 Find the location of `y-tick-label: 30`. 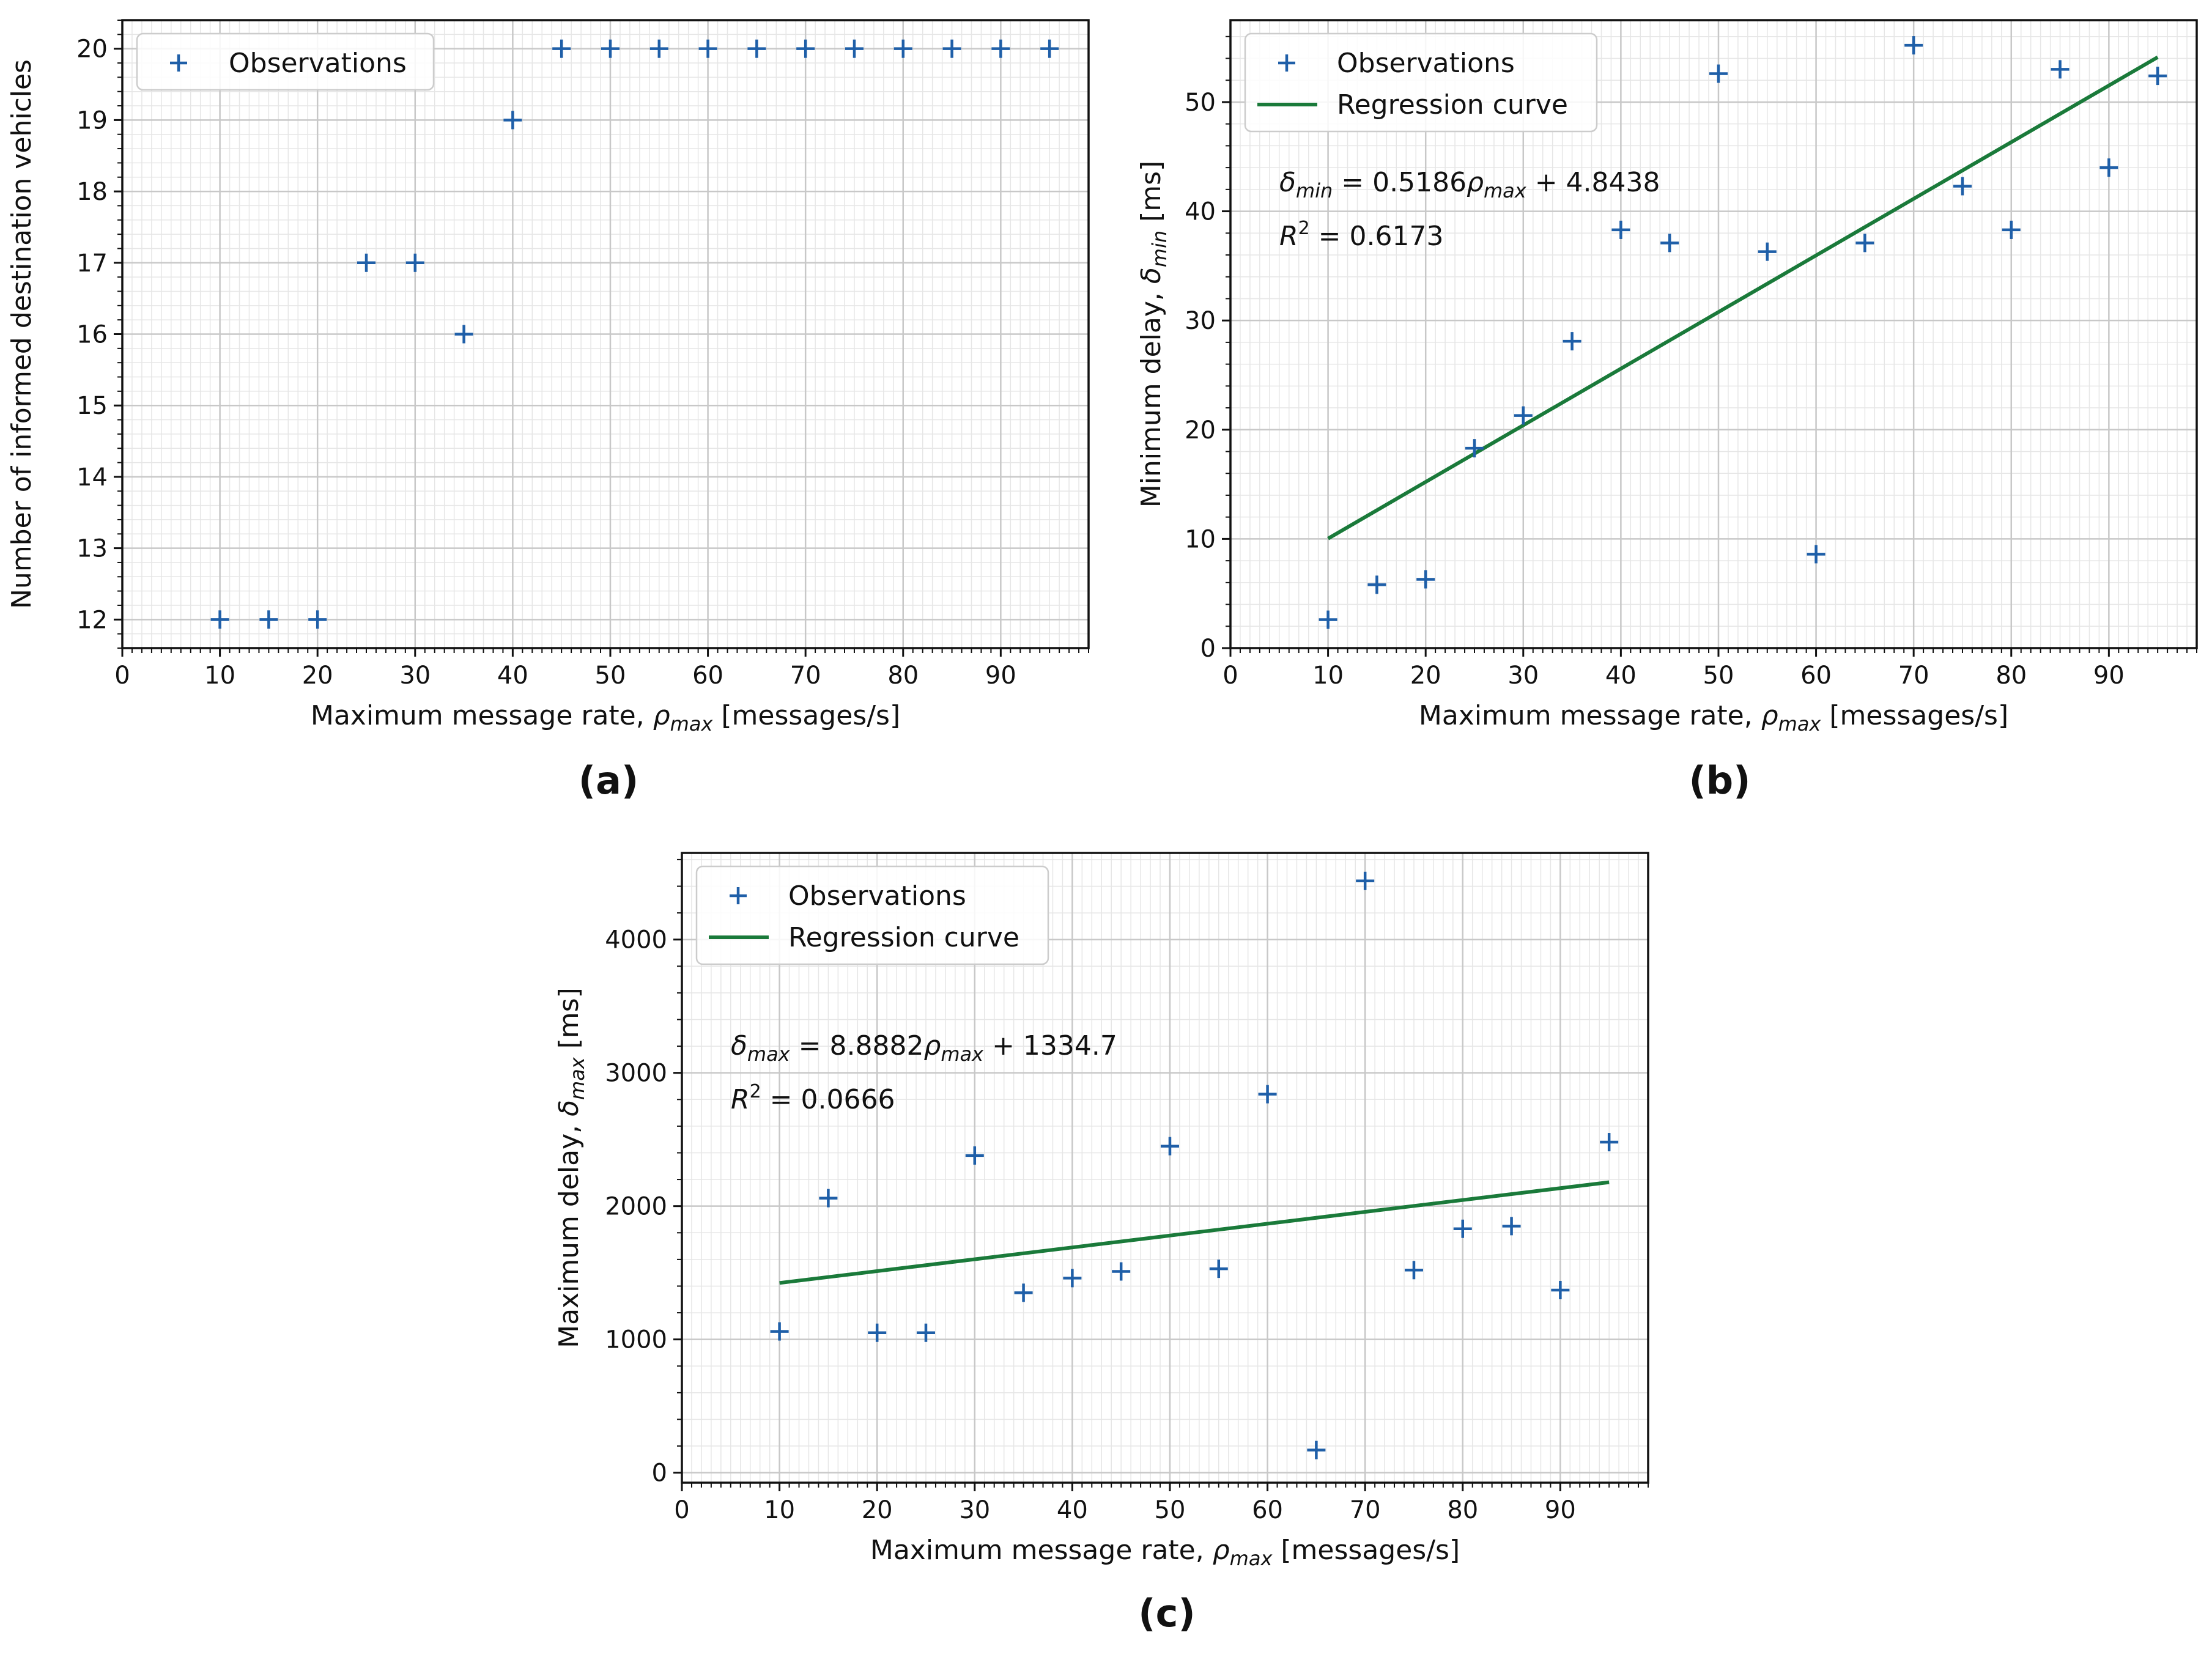

y-tick-label: 30 is located at coordinates (1200, 321).